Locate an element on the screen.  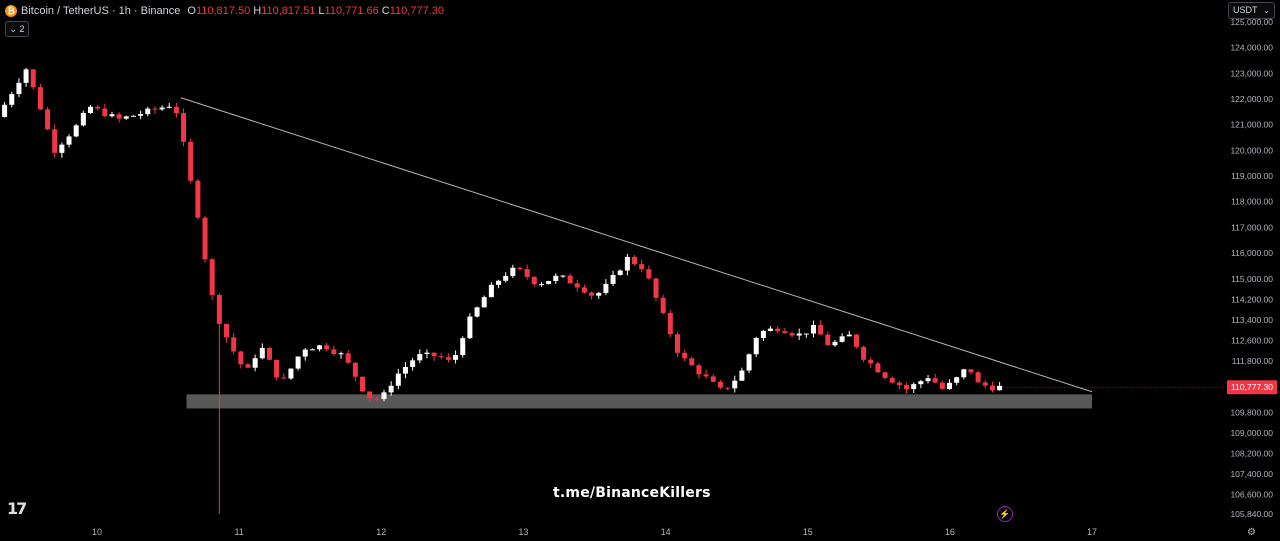
high-label: H is located at coordinates (257, 11).